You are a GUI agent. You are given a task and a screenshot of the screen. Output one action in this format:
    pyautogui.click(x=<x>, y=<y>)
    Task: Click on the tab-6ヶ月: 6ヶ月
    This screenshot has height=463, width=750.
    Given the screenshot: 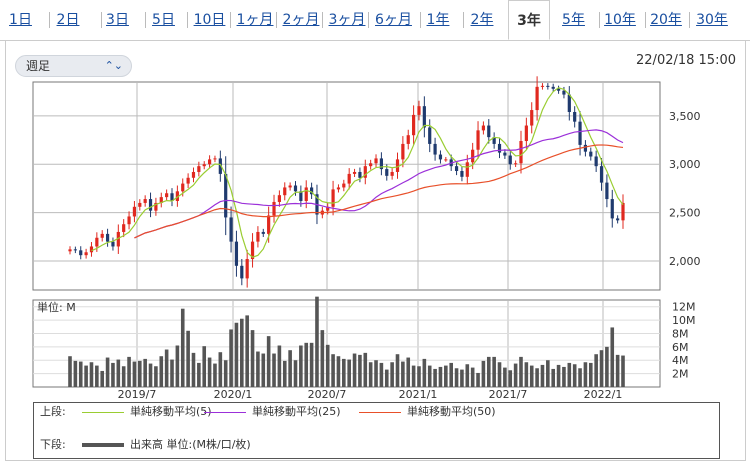 What is the action you would take?
    pyautogui.click(x=393, y=20)
    